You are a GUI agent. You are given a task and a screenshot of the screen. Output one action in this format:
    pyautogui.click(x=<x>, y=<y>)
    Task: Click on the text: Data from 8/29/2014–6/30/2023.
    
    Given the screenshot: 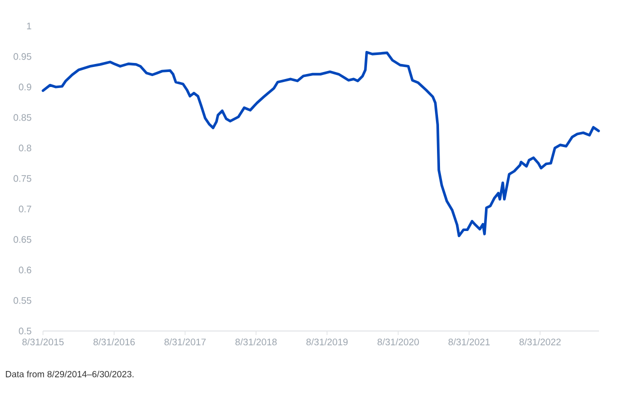 What is the action you would take?
    pyautogui.click(x=70, y=374)
    